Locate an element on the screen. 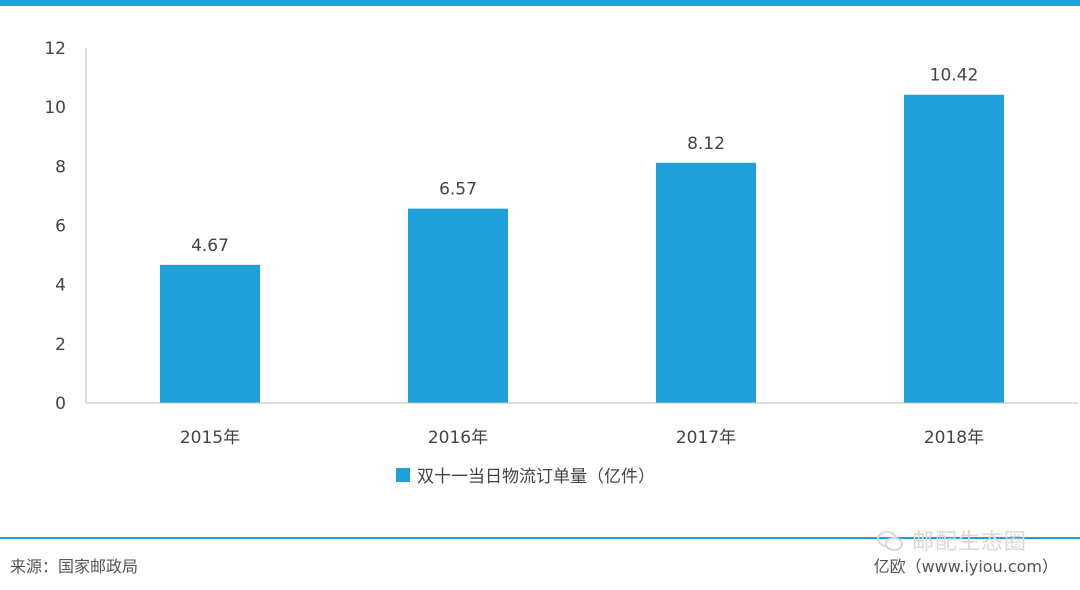 The height and width of the screenshot is (590, 1080). y-axis: 0 2 4 6 8 10 12 is located at coordinates (65, 226).